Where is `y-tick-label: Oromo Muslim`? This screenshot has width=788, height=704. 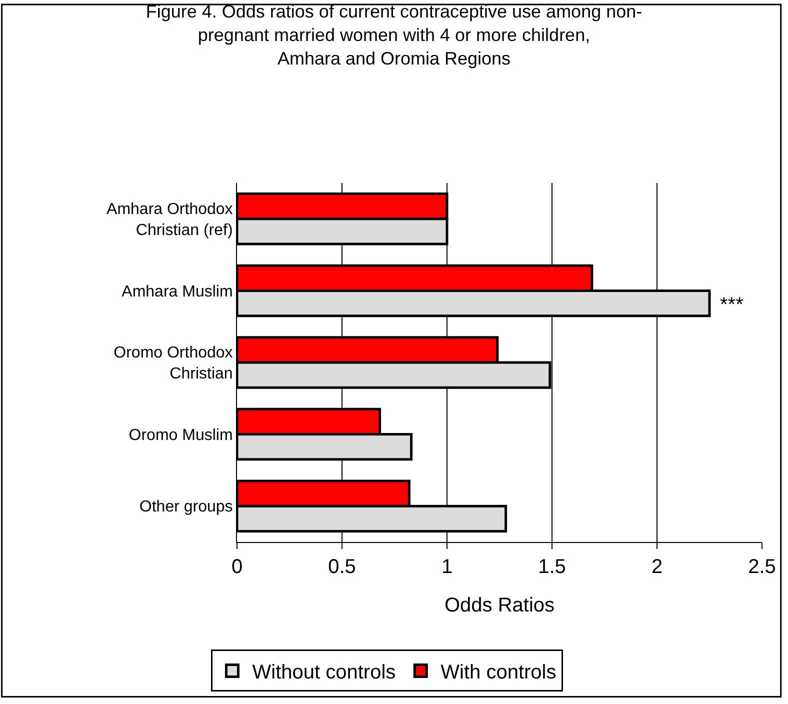 y-tick-label: Oromo Muslim is located at coordinates (180, 435).